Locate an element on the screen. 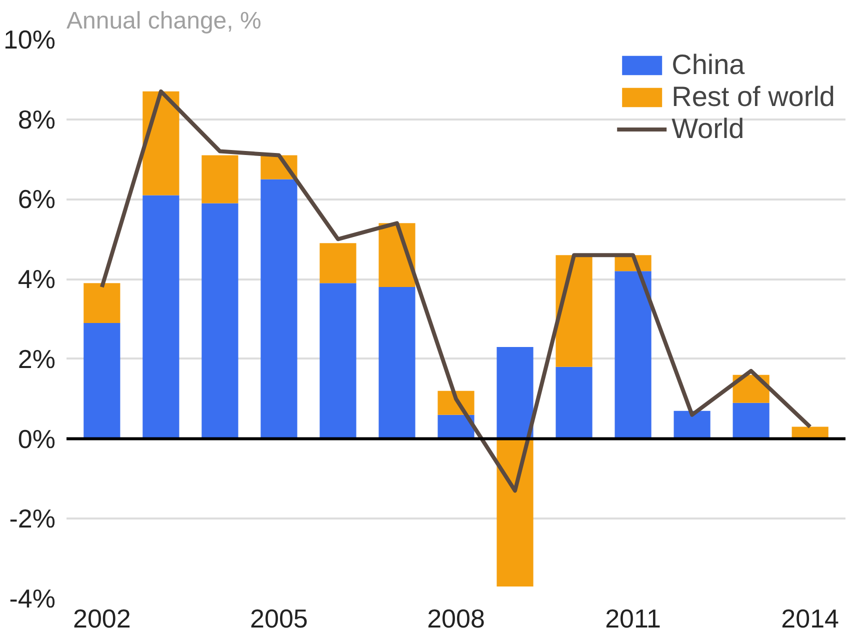 The height and width of the screenshot is (640, 860). x-tick-label: 2008 is located at coordinates (456, 619).